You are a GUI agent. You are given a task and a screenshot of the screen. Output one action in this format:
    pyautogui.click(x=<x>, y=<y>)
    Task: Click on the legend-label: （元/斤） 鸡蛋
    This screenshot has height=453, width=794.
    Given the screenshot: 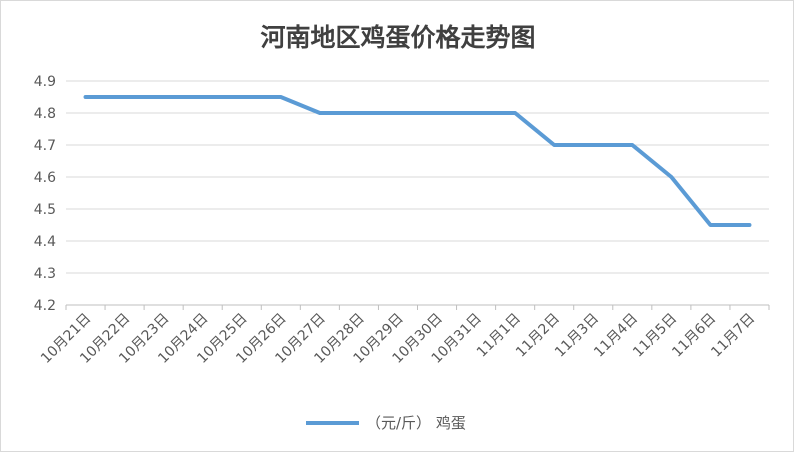 What is the action you would take?
    pyautogui.click(x=416, y=423)
    